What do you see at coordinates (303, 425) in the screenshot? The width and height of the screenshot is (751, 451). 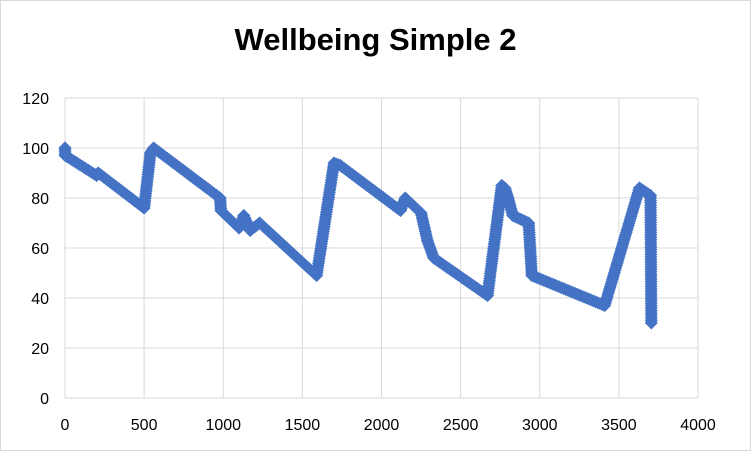 I see `x-tick-label: 1500` at bounding box center [303, 425].